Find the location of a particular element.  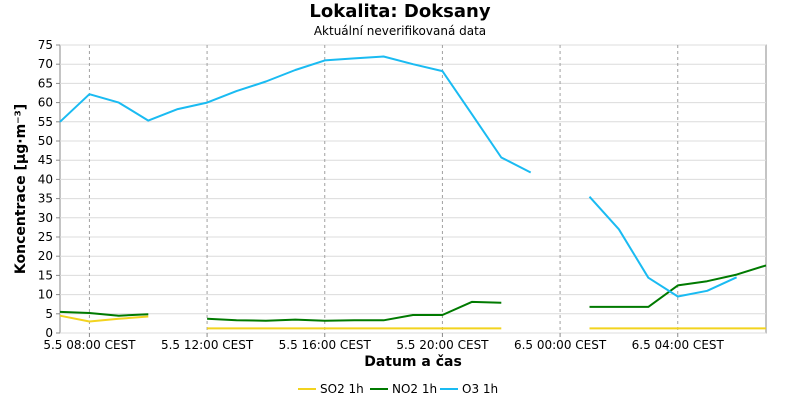

y-tick-label: 60 is located at coordinates (45, 103).